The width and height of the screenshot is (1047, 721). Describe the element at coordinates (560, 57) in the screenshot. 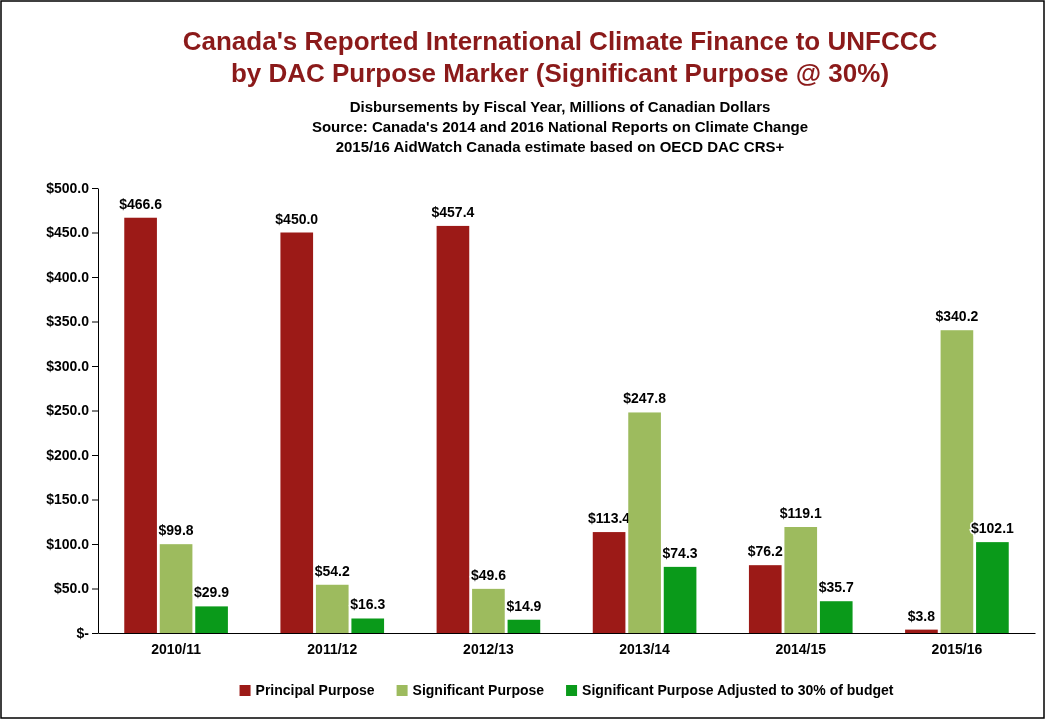

I see `chart-title: Canada's Reported International Climate Finance to UNFCCC by DAC Purpose Marker (Significant Purpose @ 30%)` at that location.